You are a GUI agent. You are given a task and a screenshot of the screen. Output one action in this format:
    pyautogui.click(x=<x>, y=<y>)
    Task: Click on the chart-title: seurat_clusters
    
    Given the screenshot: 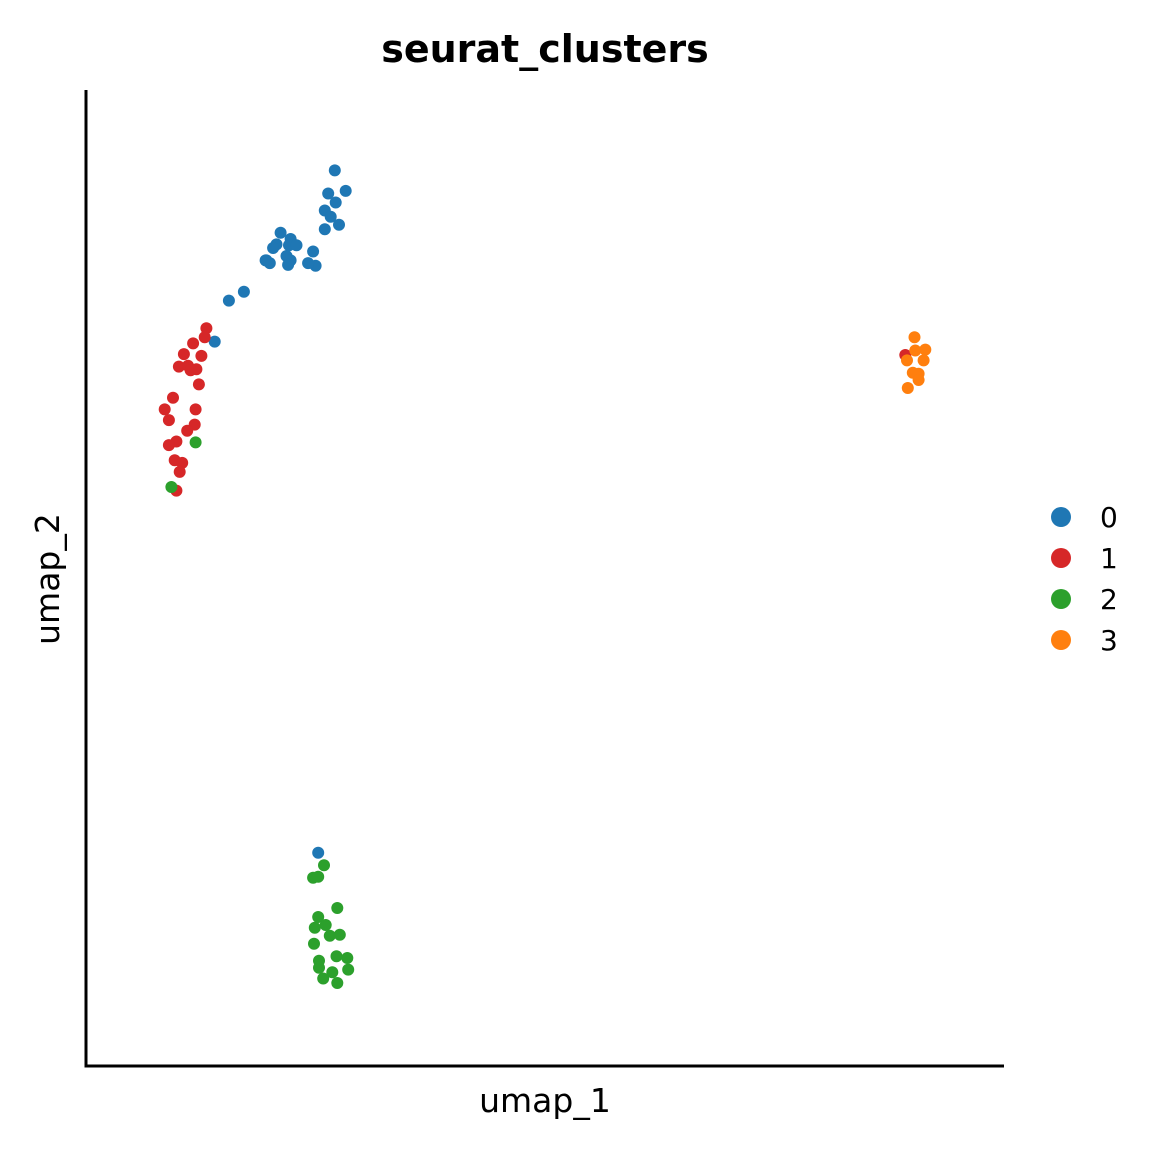 What is the action you would take?
    pyautogui.click(x=545, y=49)
    